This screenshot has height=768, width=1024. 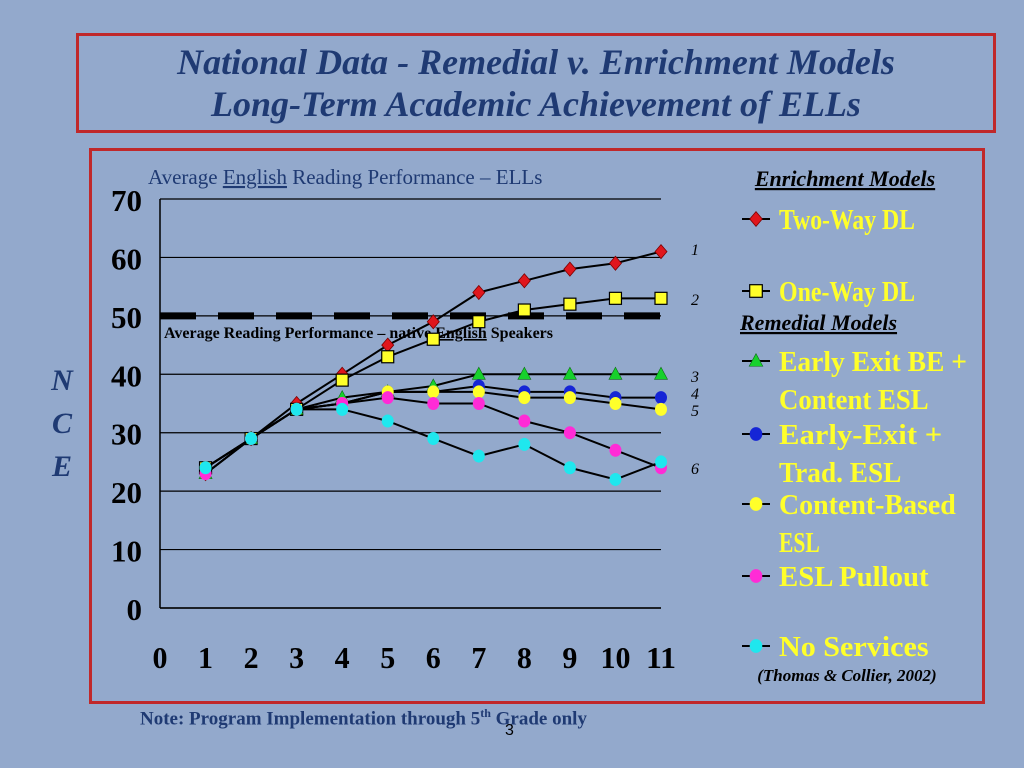 I want to click on series-rank-label: 6, so click(x=695, y=469).